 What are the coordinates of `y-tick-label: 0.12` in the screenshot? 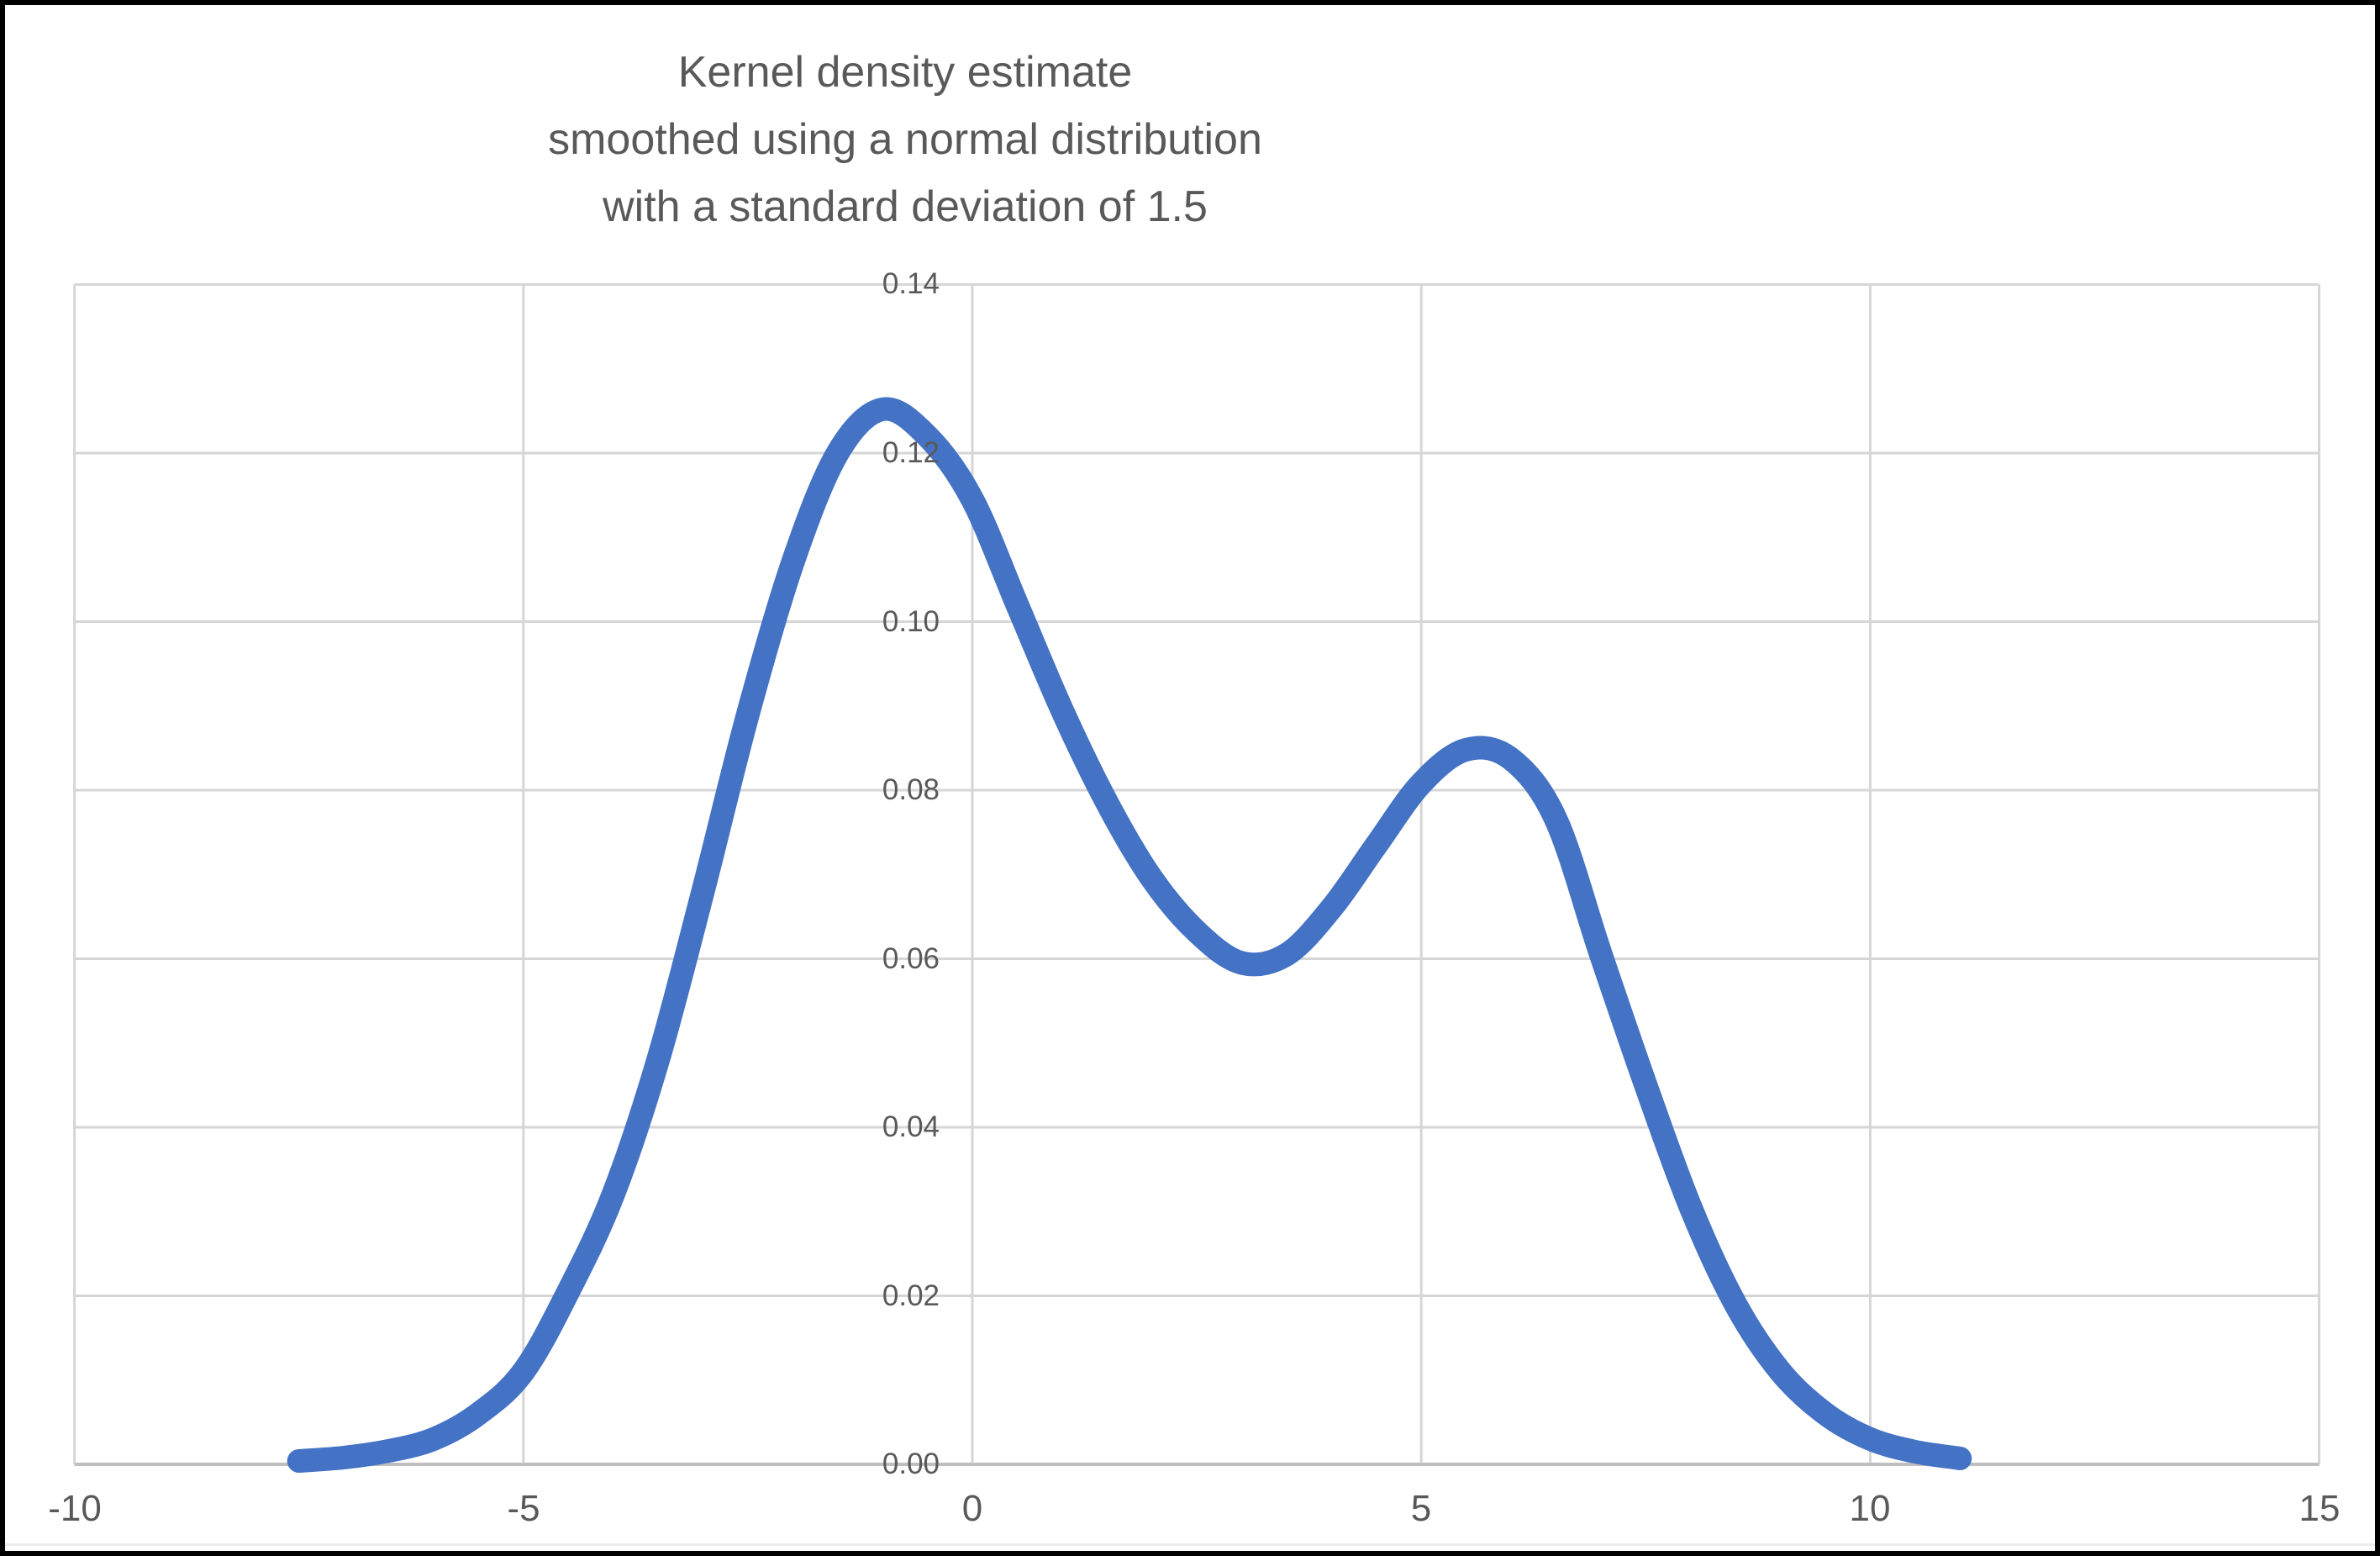 It's located at (911, 452).